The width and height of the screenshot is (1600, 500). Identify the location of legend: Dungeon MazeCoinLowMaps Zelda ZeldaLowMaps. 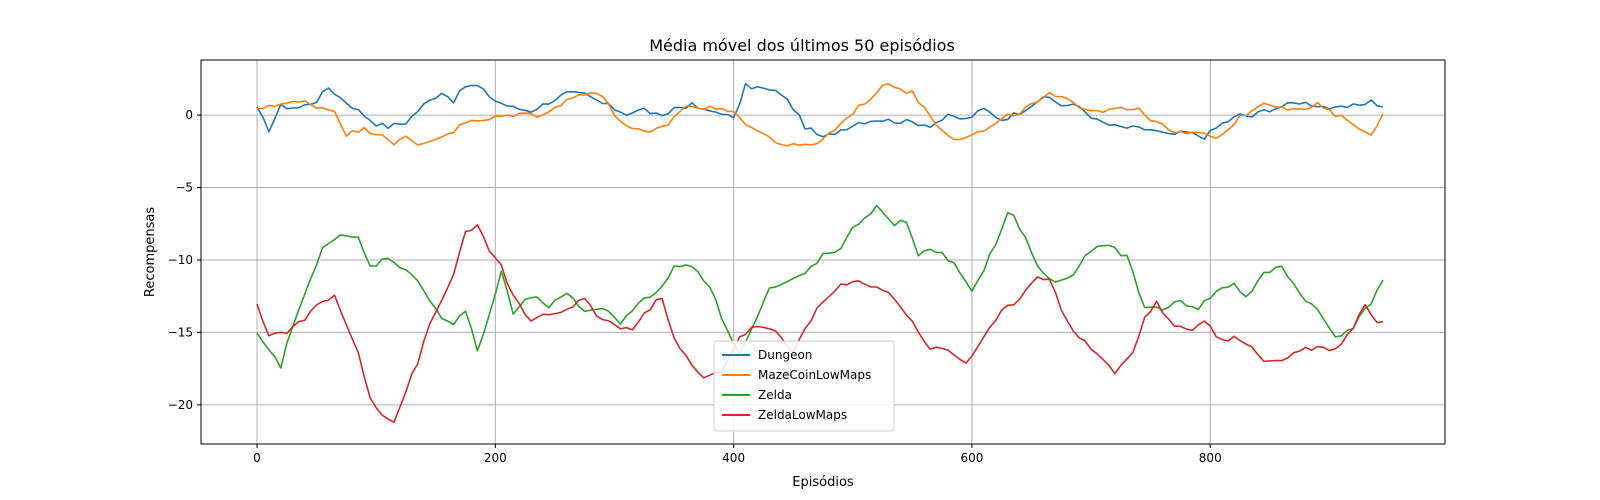
(804, 386).